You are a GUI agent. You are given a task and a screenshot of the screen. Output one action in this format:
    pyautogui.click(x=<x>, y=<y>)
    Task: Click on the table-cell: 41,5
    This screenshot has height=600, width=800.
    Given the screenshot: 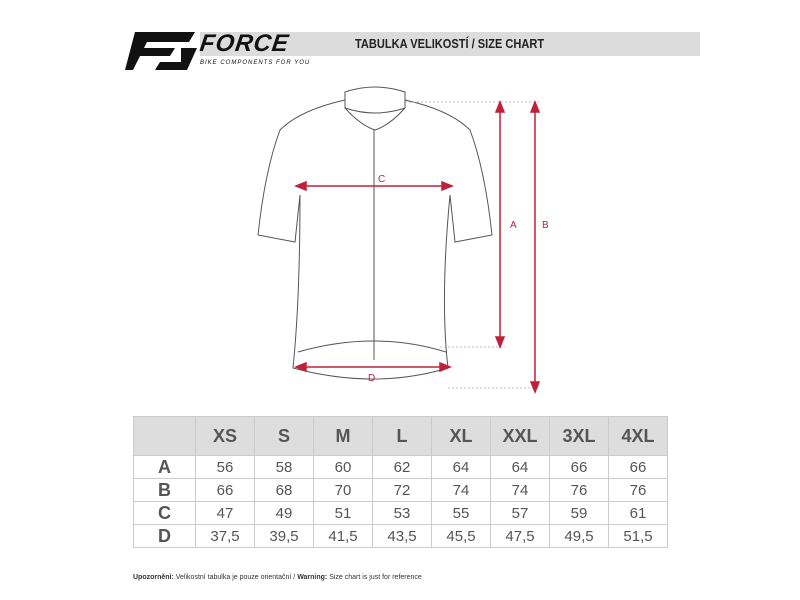 What is the action you would take?
    pyautogui.click(x=343, y=536)
    